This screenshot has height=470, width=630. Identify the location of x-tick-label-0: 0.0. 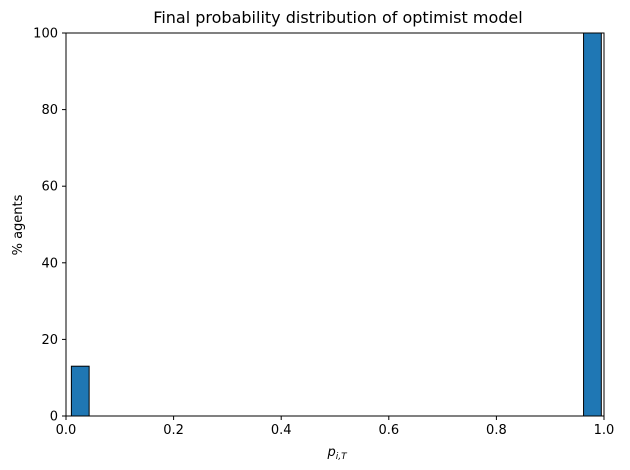
(66, 430).